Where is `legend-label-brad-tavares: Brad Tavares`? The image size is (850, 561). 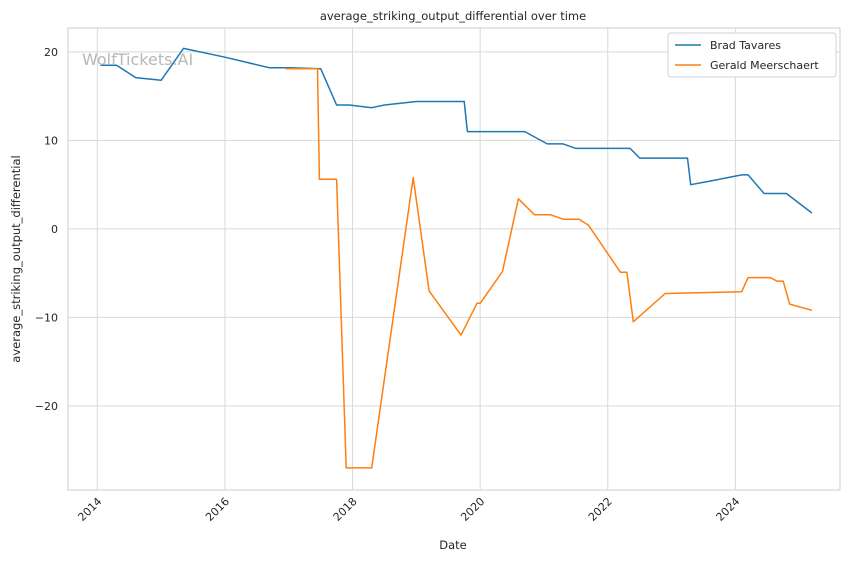 legend-label-brad-tavares: Brad Tavares is located at coordinates (745, 45).